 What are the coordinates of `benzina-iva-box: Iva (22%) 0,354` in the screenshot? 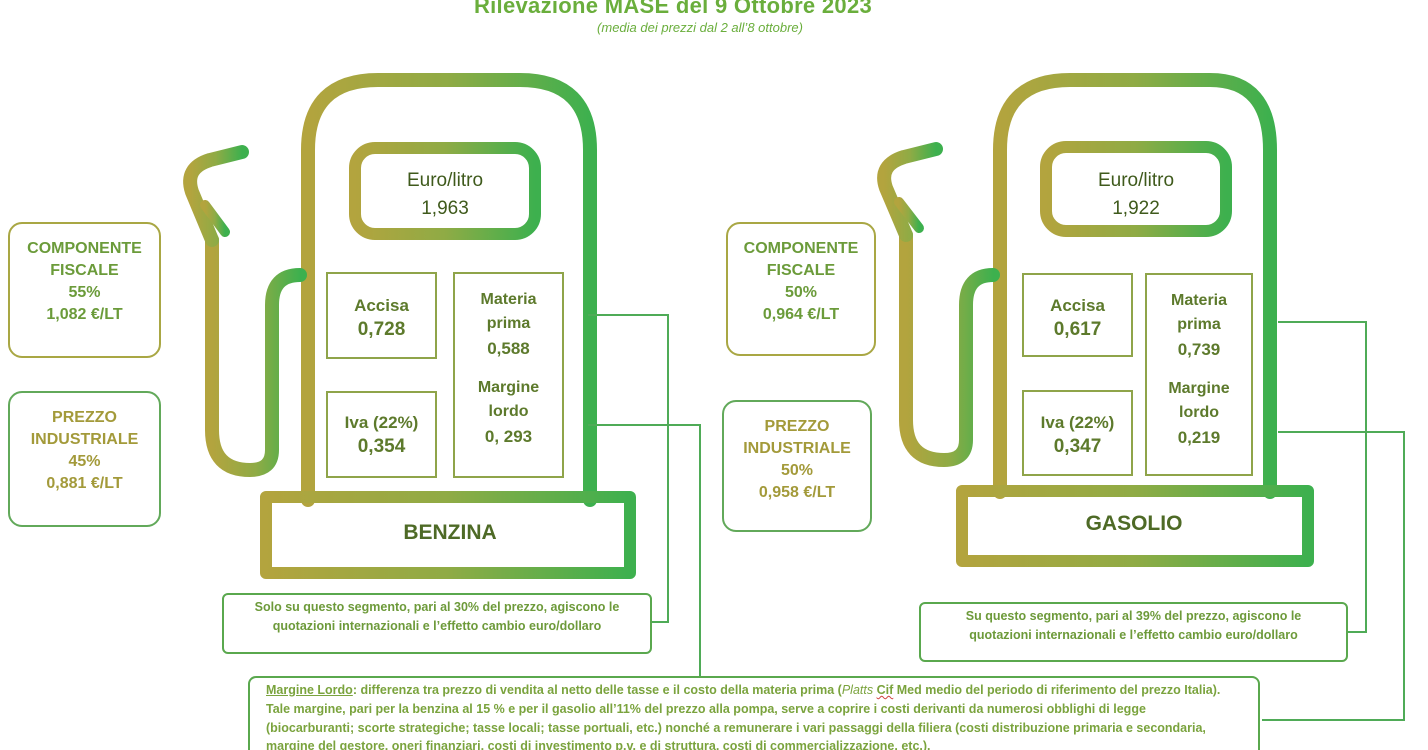 It's located at (381, 434).